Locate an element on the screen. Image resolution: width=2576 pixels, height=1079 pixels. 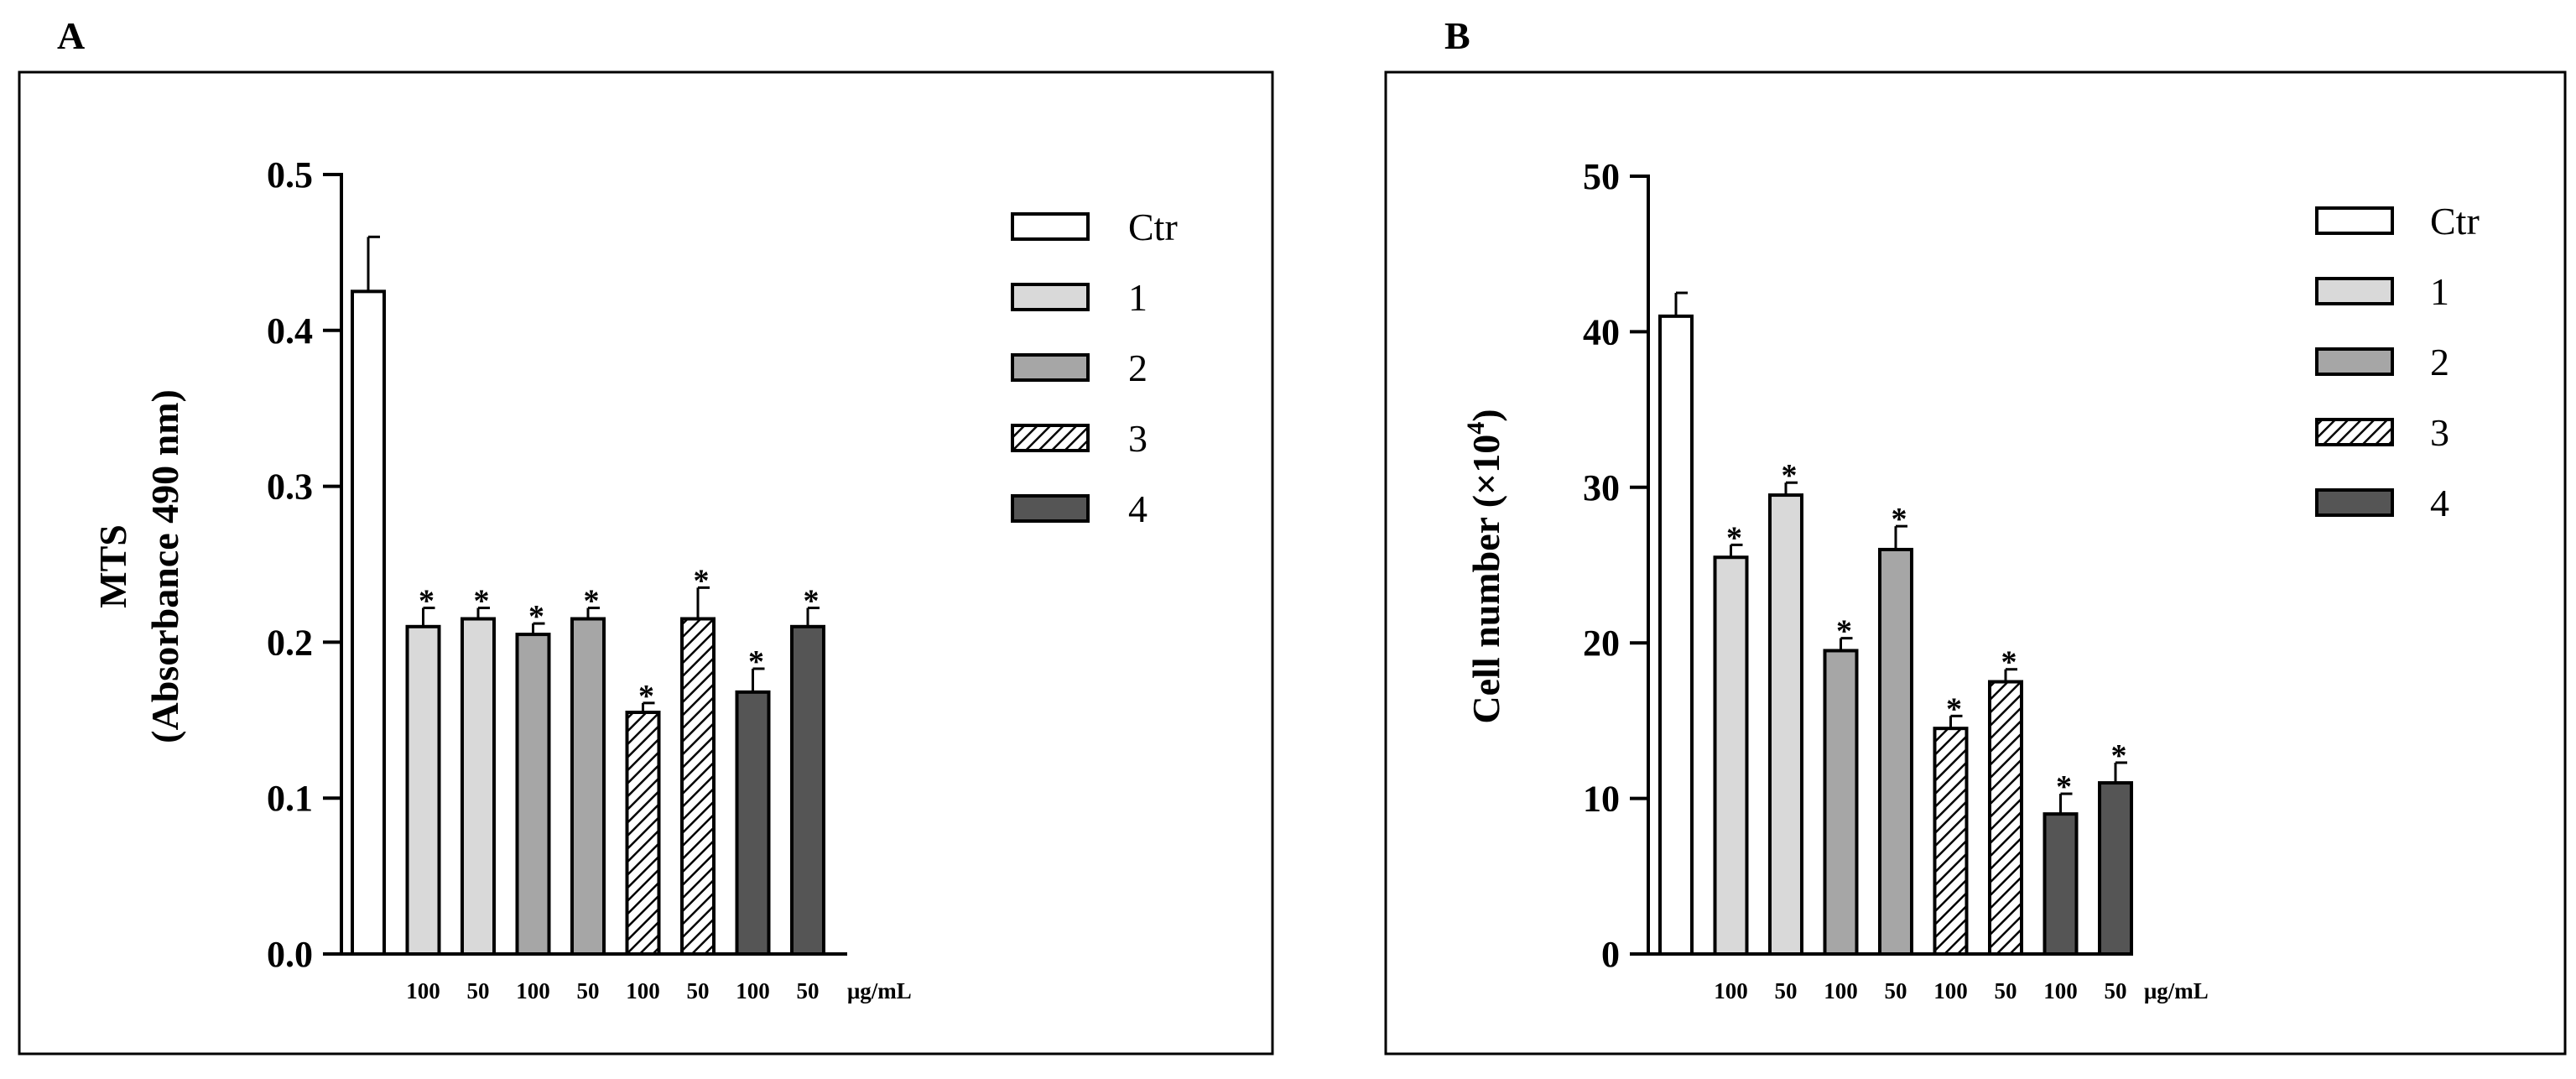
y-tick-label: 40 is located at coordinates (1601, 331).